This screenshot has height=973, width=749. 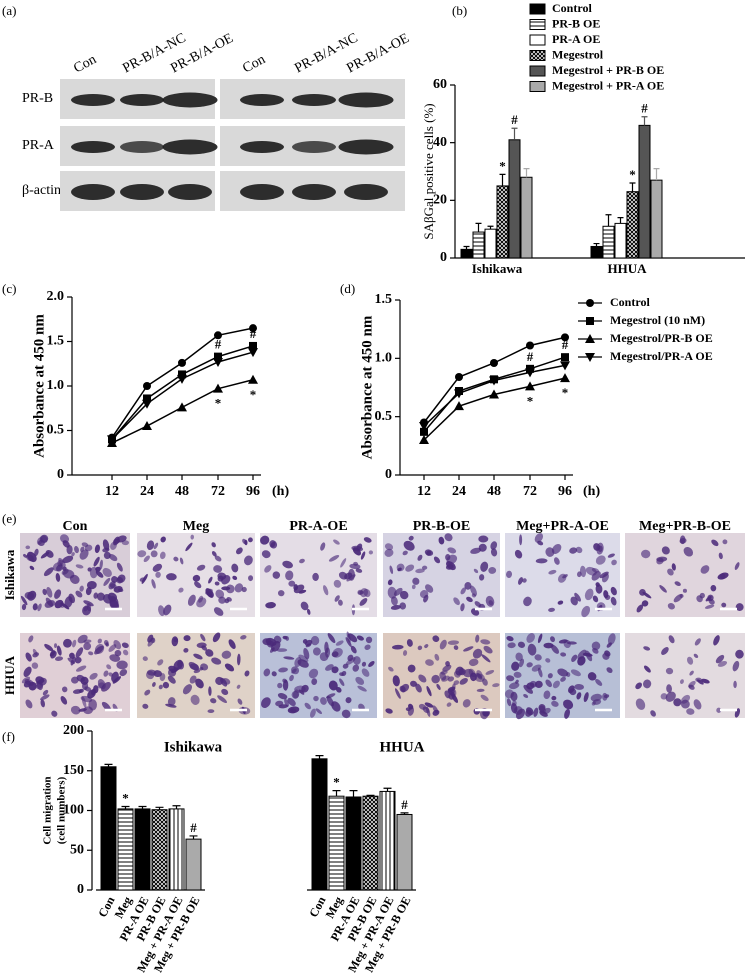 I want to click on x-tick-label: 72, so click(x=218, y=491).